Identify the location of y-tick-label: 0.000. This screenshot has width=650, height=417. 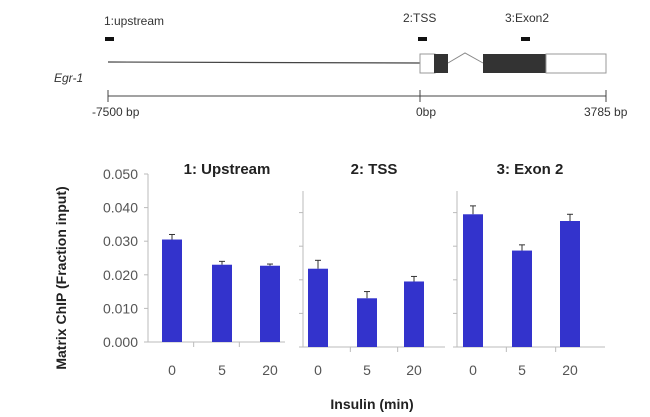
(120, 342).